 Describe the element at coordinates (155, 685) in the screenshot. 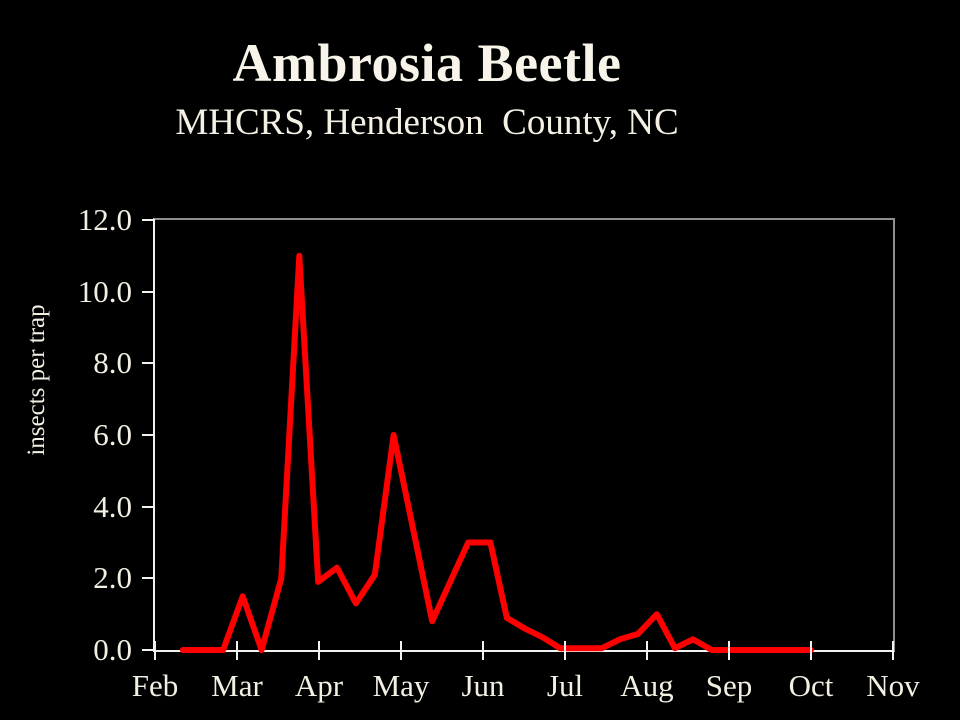

I see `x-axis-tick-label: Feb` at that location.